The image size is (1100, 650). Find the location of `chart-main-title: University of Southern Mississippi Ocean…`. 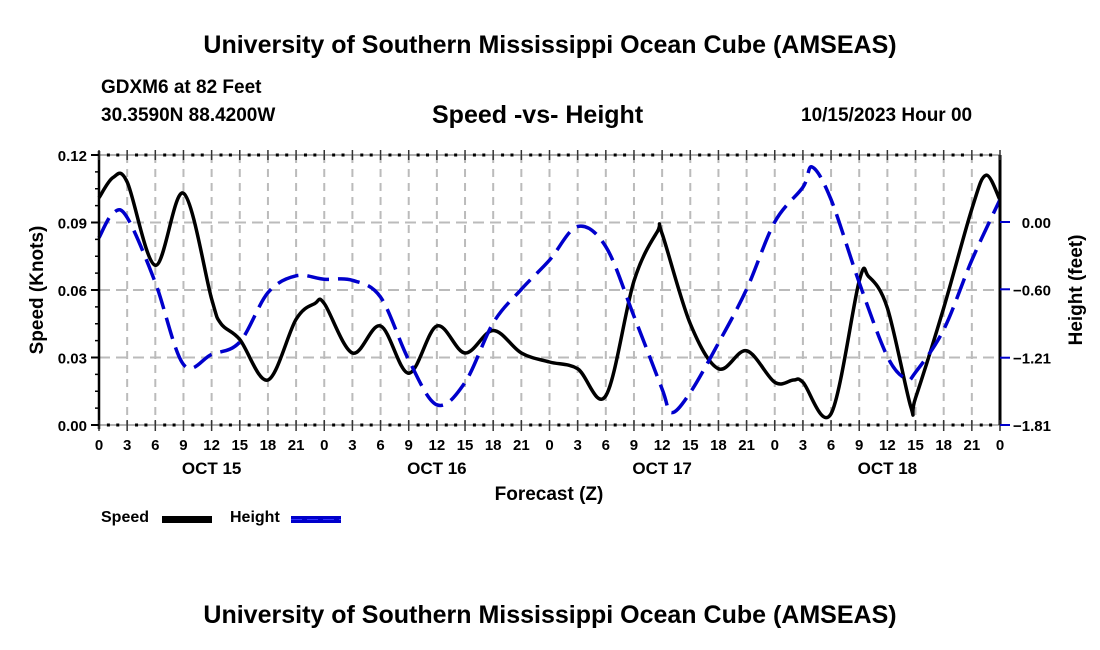

chart-main-title: University of Southern Mississippi Ocean… is located at coordinates (550, 45).